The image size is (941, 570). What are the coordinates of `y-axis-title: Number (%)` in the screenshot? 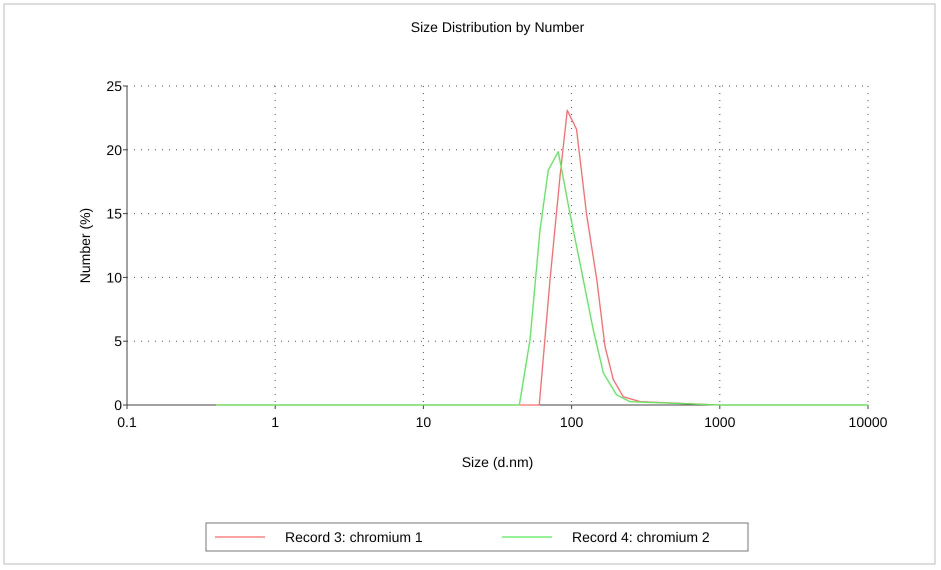 It's located at (85, 246).